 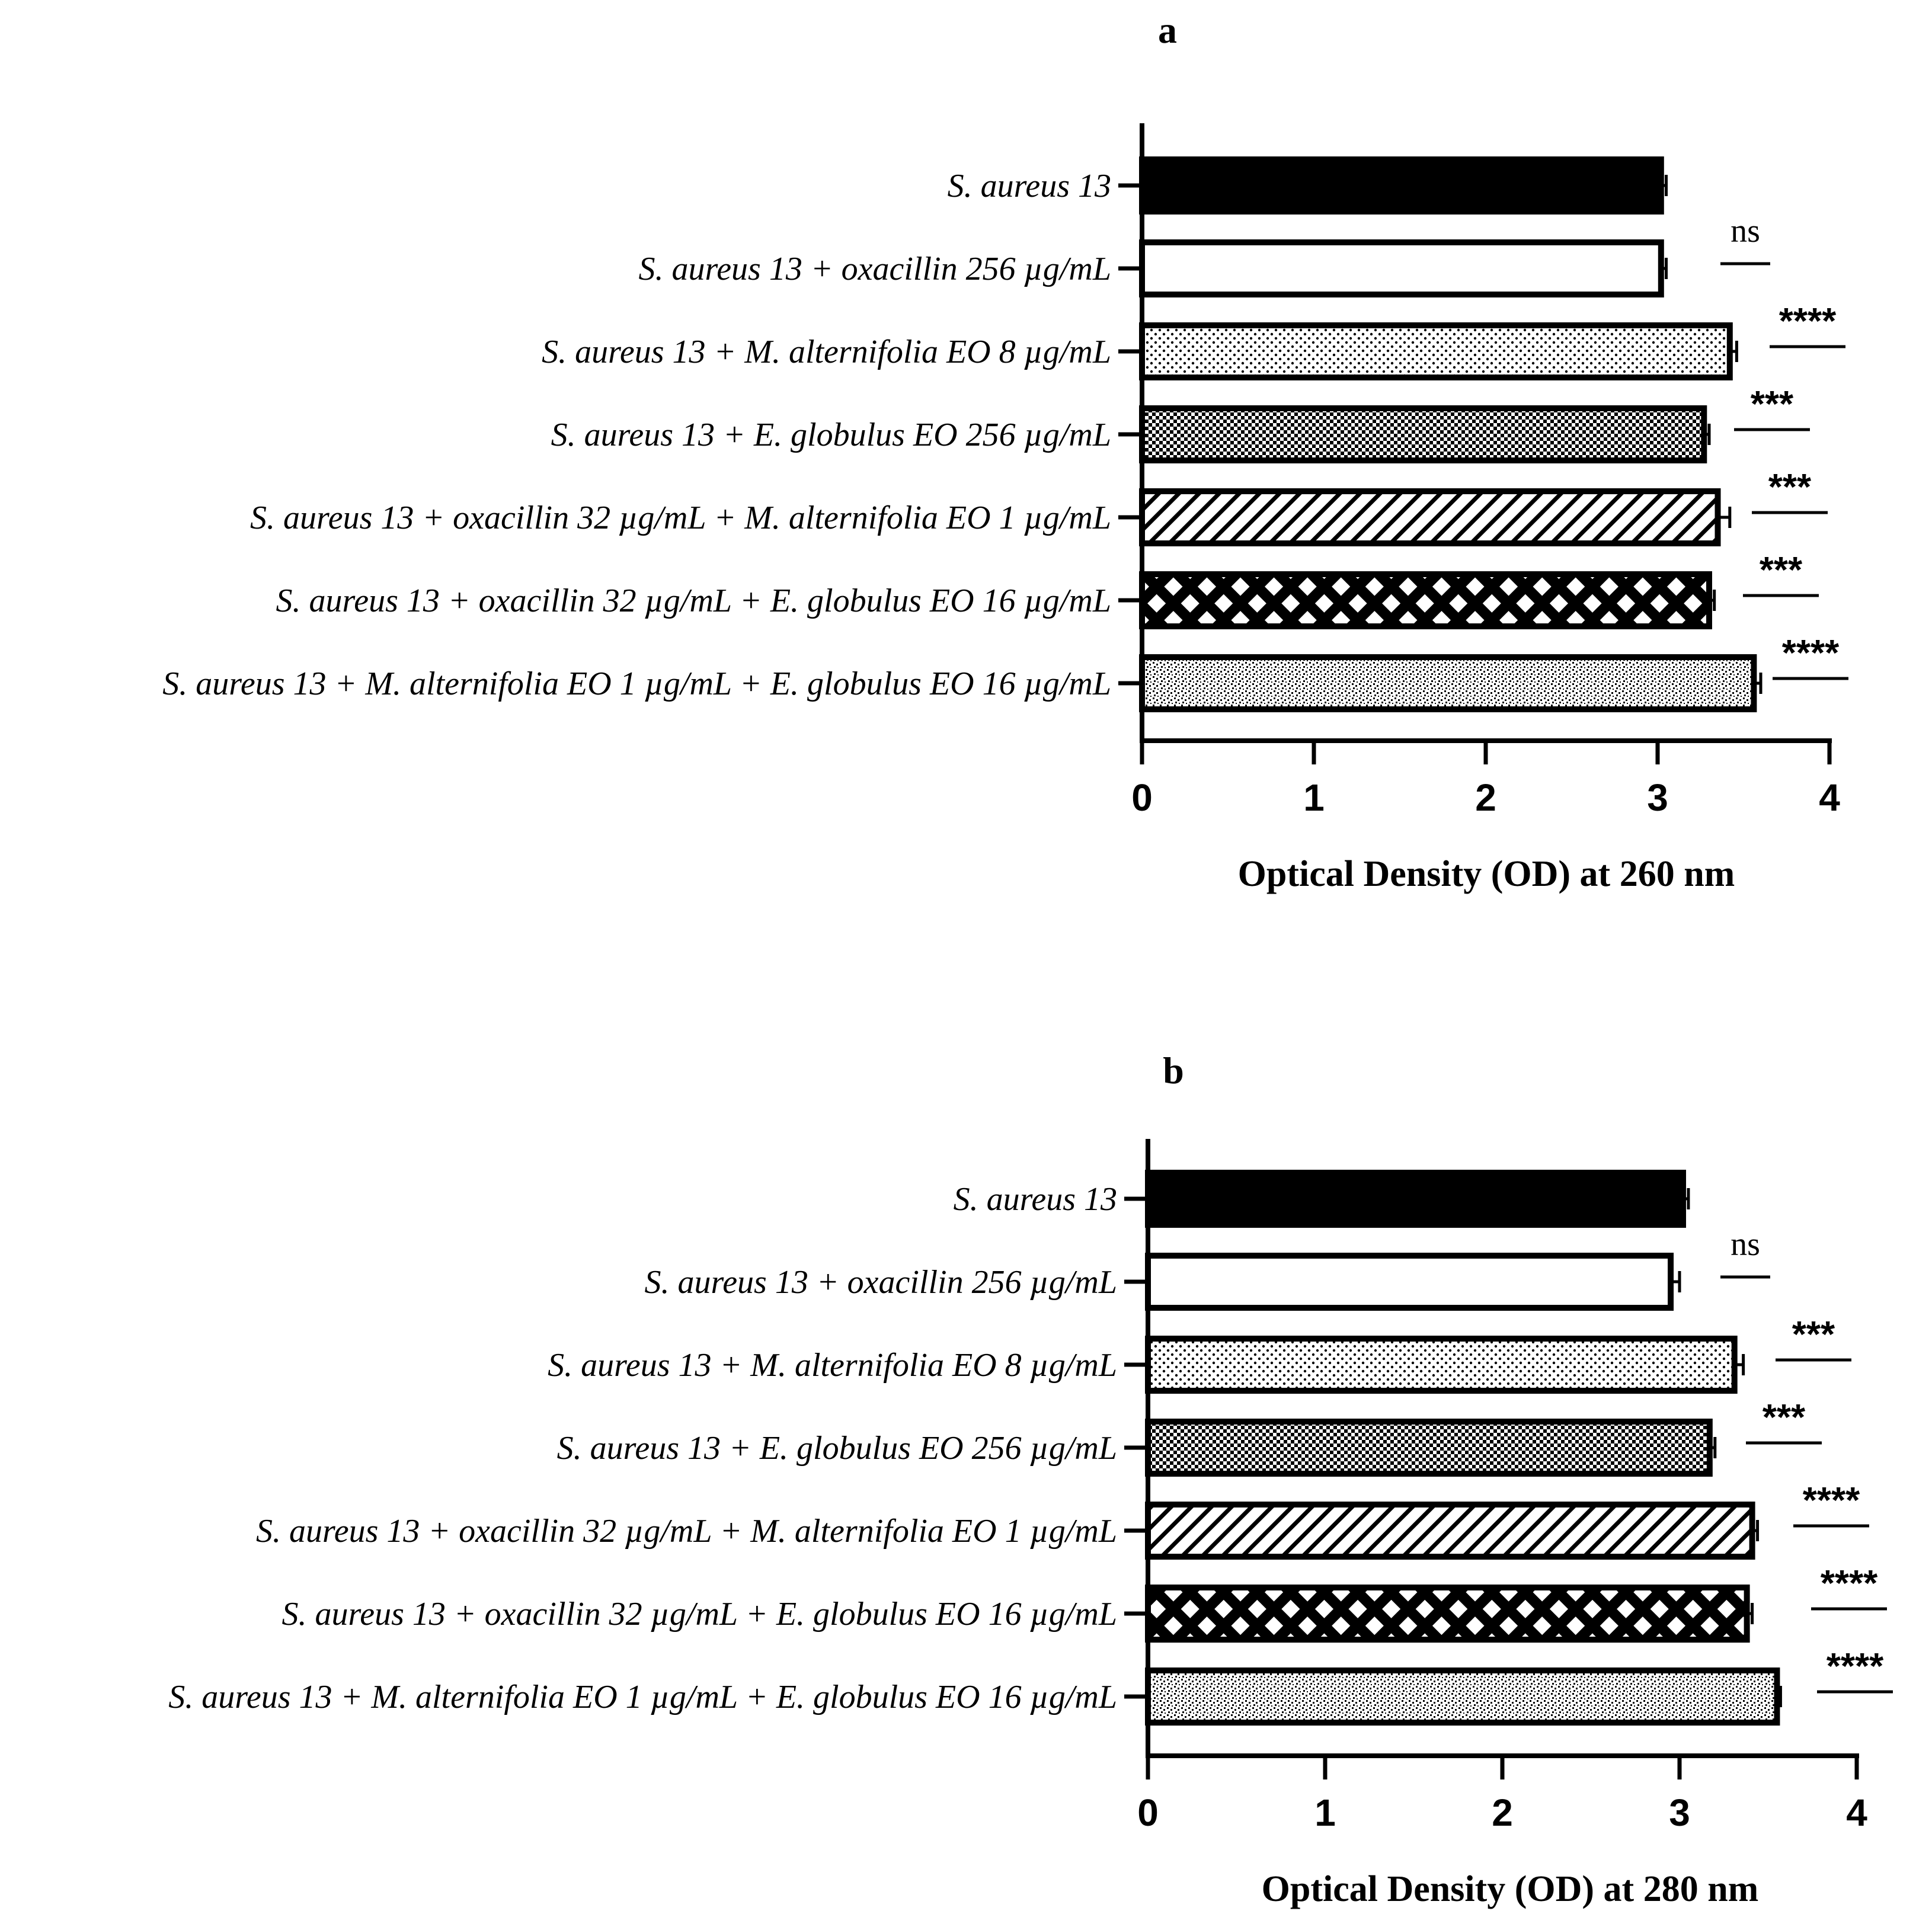 What do you see at coordinates (1167, 30) in the screenshot?
I see `panel-title: a` at bounding box center [1167, 30].